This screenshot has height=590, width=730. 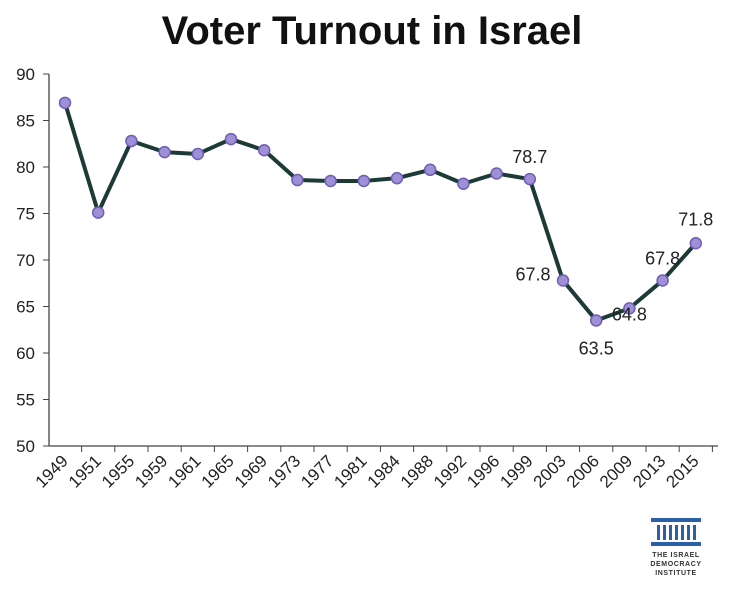 I want to click on x-tick-label: 1984, so click(x=384, y=471).